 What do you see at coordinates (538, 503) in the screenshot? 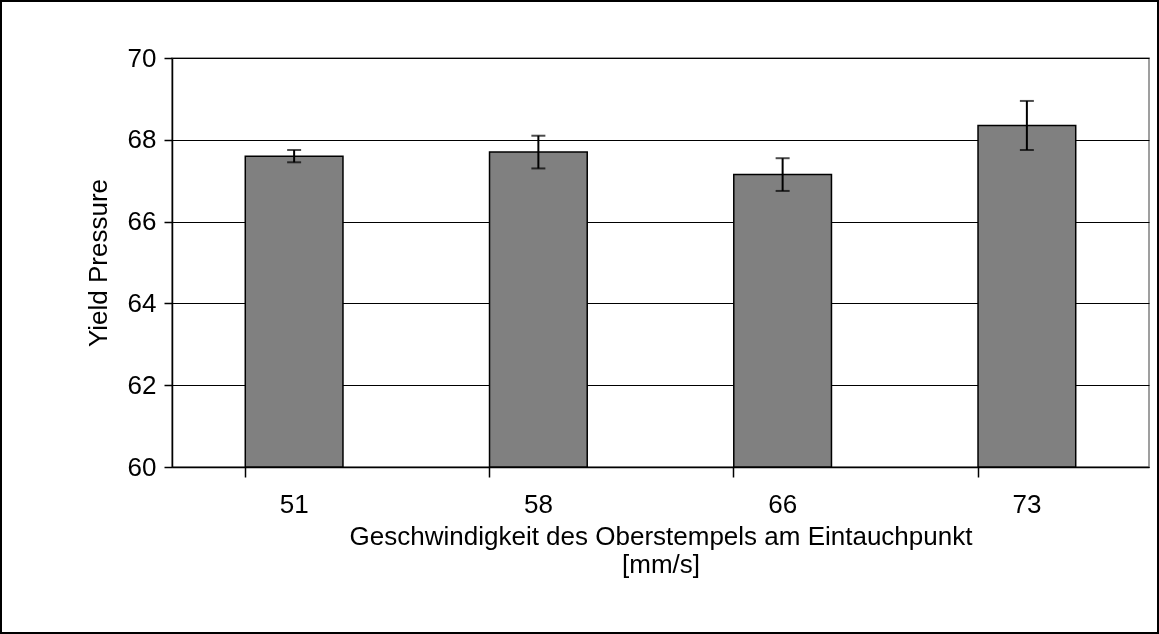
I see `x-tick-label: 58` at bounding box center [538, 503].